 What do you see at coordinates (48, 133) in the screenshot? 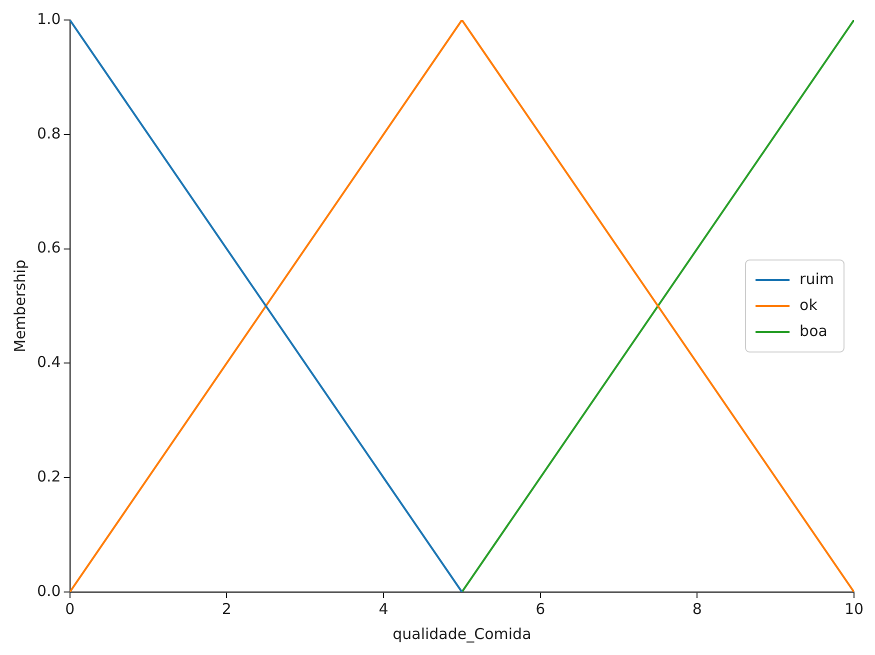
I see `y-tick-label: 0.8` at bounding box center [48, 133].